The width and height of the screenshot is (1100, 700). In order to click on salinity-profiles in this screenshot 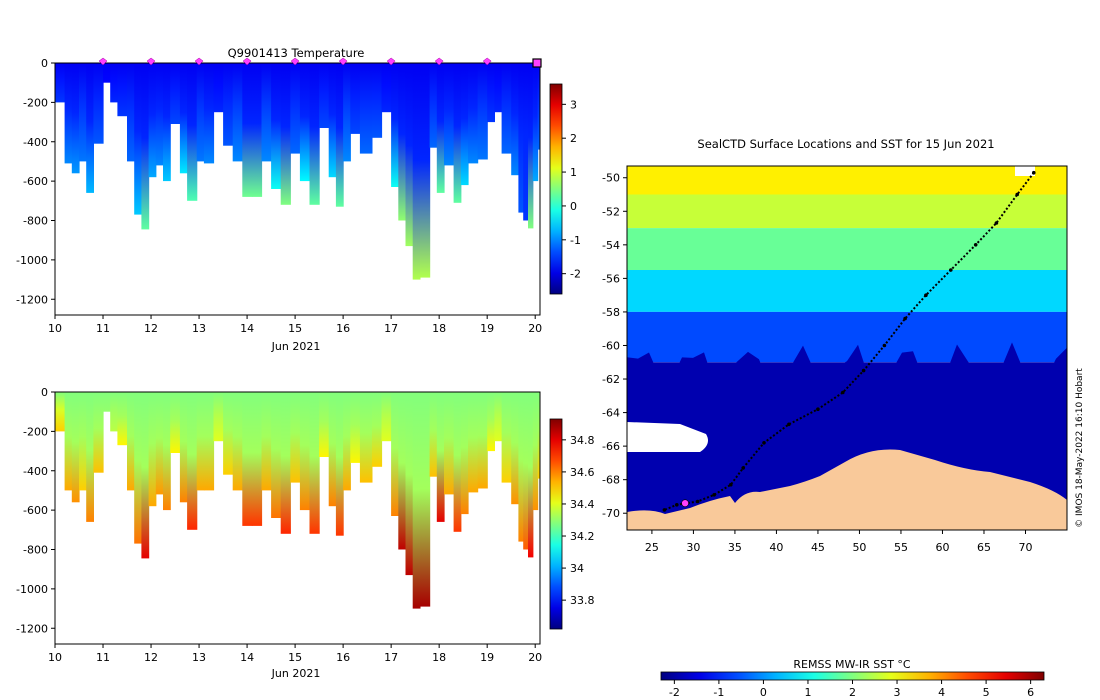, I will do `click(297, 500)`.